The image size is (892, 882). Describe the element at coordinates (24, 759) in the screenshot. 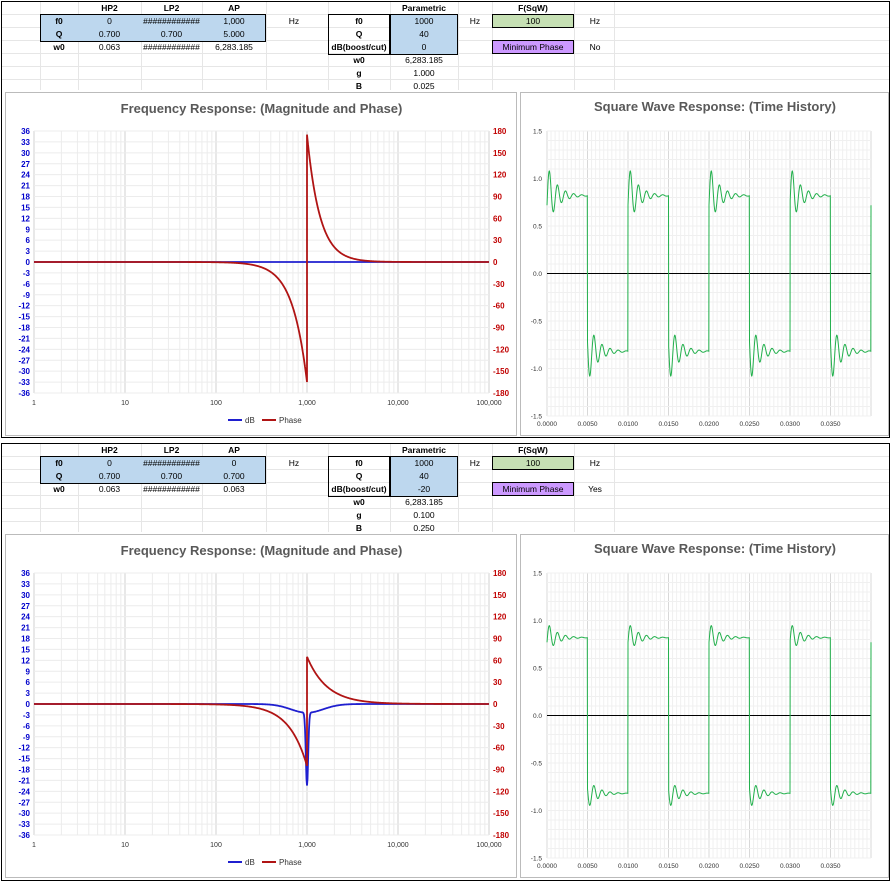

I see `y-left-tick-label: -15` at that location.